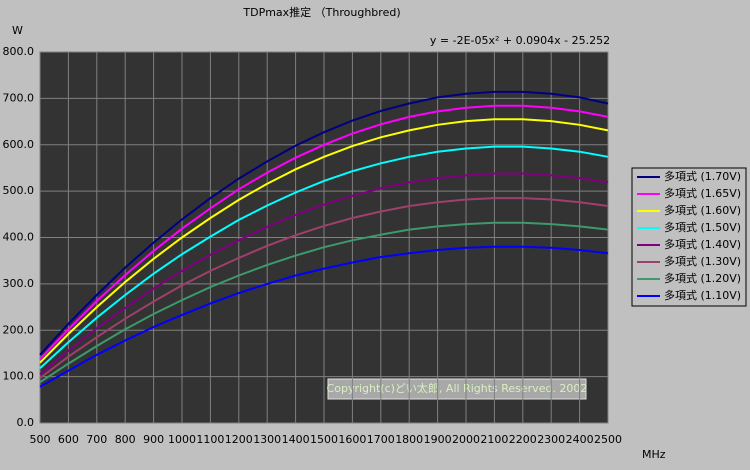 The height and width of the screenshot is (470, 750). What do you see at coordinates (19, 51) in the screenshot?
I see `y-tick-label: 800.0` at bounding box center [19, 51].